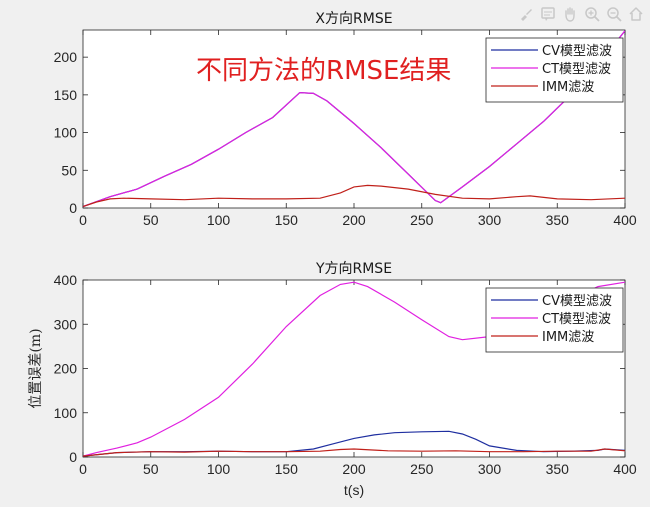  What do you see at coordinates (548, 14) in the screenshot?
I see `data-tip-icon` at bounding box center [548, 14].